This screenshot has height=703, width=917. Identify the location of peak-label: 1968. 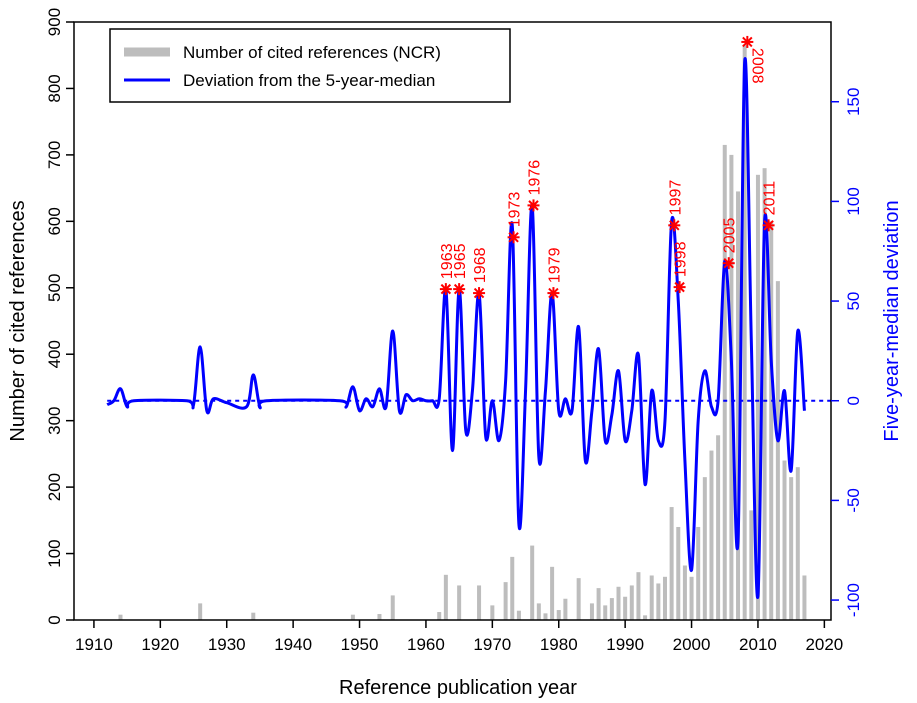
(480, 265).